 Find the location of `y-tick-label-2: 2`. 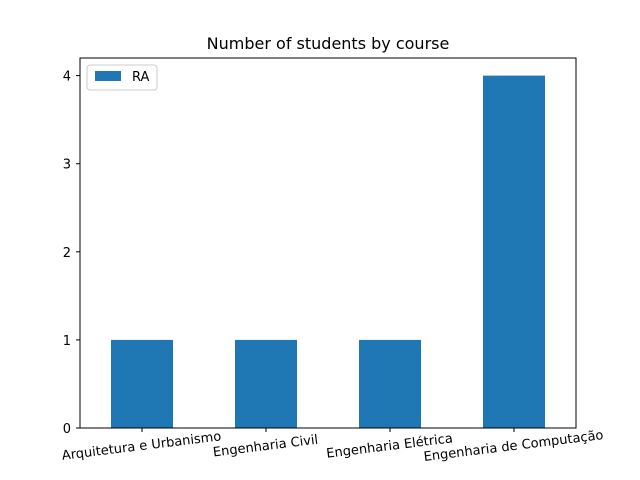

y-tick-label-2: 2 is located at coordinates (67, 253).